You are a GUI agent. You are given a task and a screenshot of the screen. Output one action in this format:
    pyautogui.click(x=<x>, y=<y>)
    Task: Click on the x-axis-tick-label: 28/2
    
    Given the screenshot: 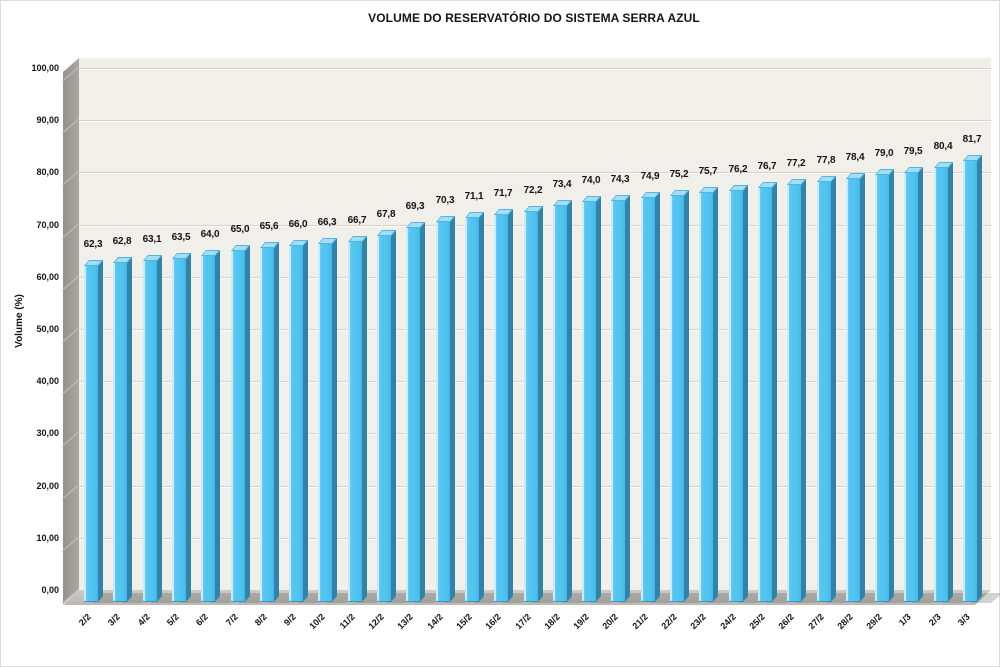 What is the action you would take?
    pyautogui.click(x=845, y=621)
    